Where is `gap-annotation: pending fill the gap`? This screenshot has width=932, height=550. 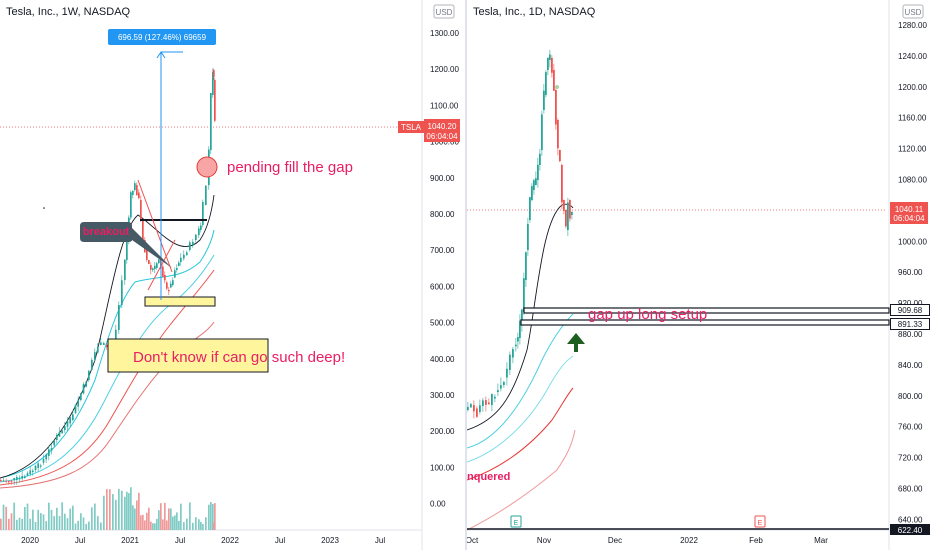
gap-annotation: pending fill the gap is located at coordinates (290, 167).